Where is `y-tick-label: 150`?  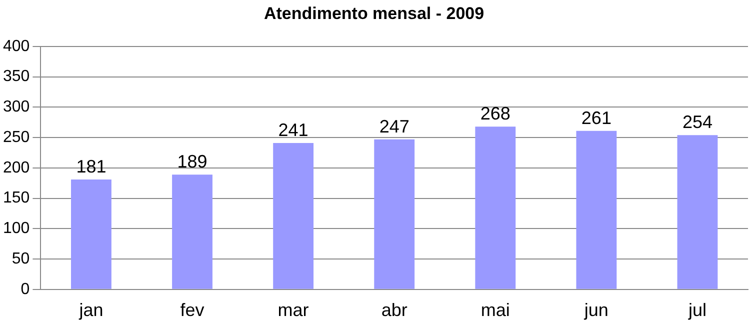 y-tick-label: 150 is located at coordinates (16, 198).